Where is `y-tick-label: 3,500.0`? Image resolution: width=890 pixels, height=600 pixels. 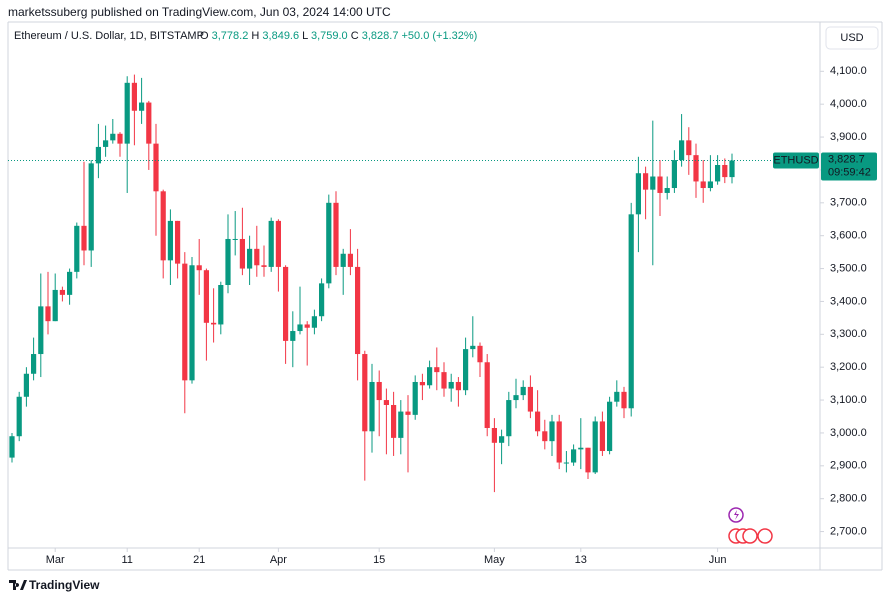
y-tick-label: 3,500.0 is located at coordinates (848, 268).